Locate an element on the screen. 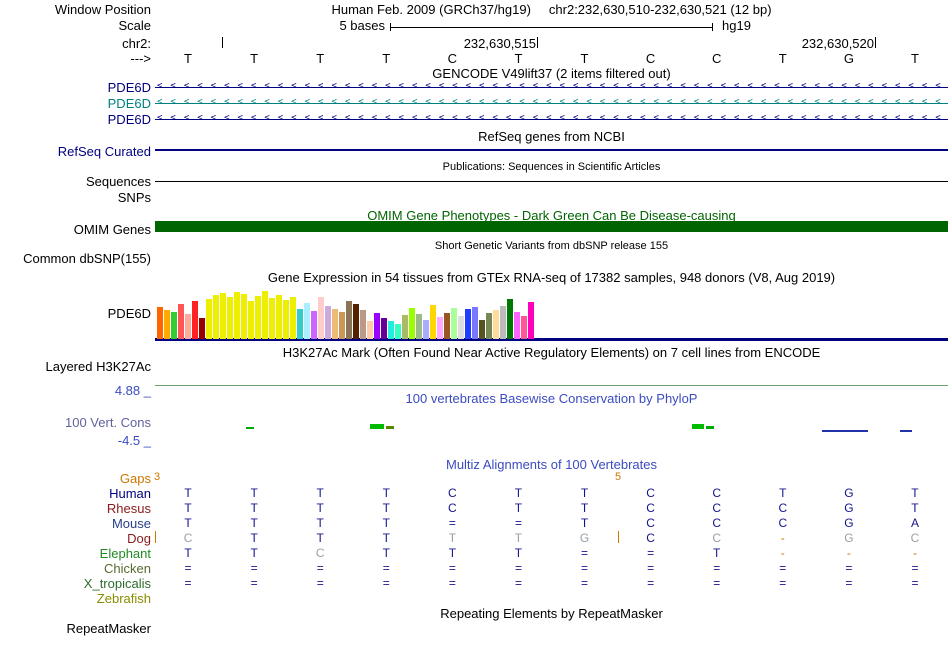 This screenshot has width=950, height=651. scale-bar is located at coordinates (551, 27).